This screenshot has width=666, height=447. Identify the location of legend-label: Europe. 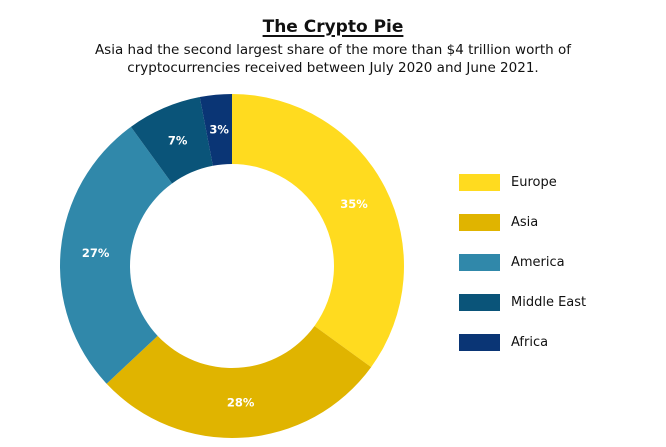
(534, 182).